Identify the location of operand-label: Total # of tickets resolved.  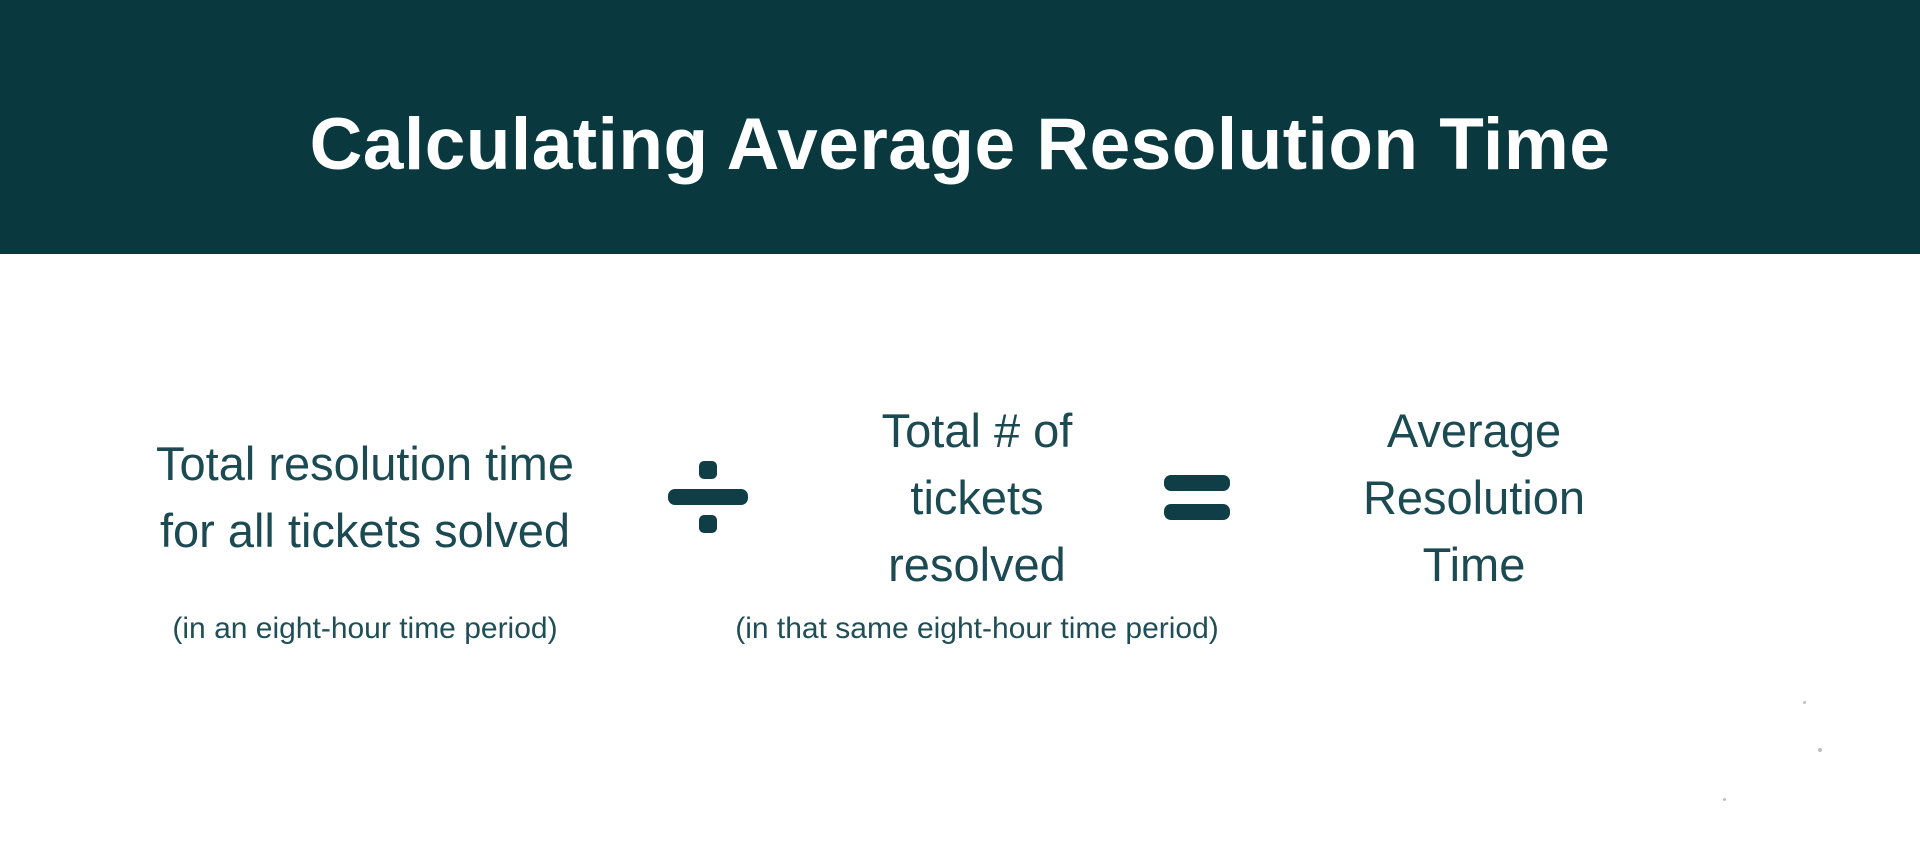
(977, 497).